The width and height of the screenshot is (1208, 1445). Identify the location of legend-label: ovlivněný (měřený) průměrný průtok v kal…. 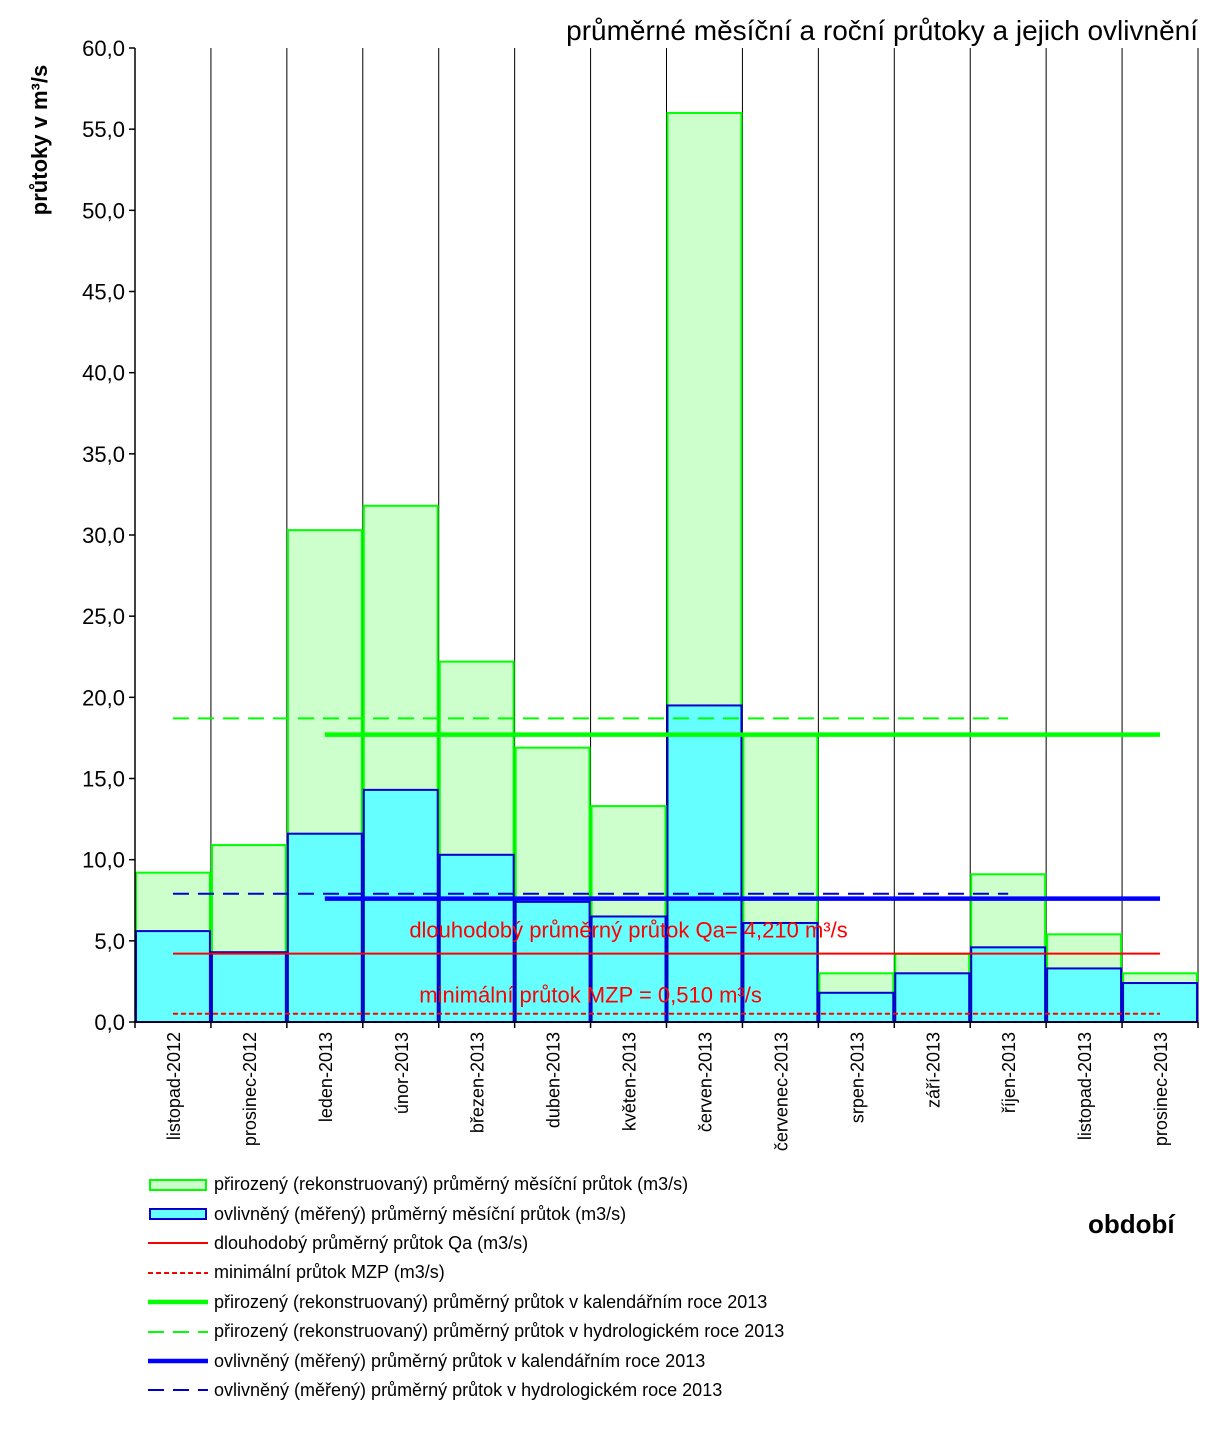
(460, 1360).